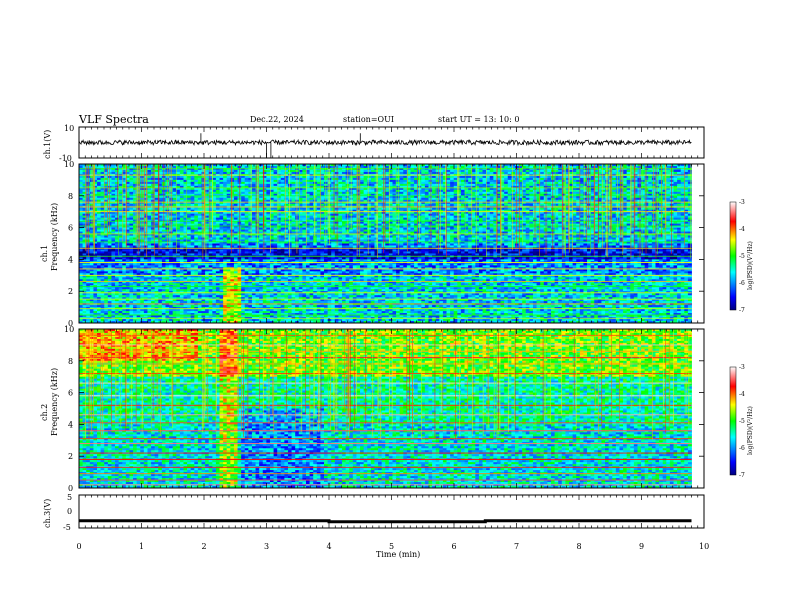 Image resolution: width=792 pixels, height=612 pixels. I want to click on ch1-ylabel: ch.1(V), so click(47, 144).